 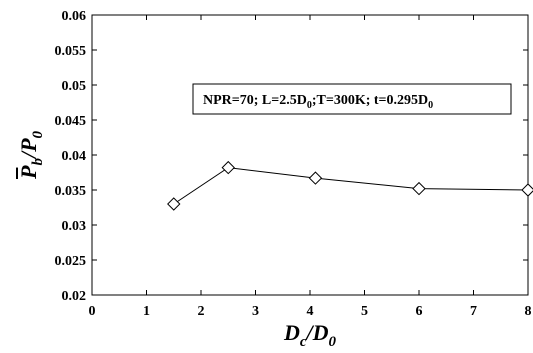 What do you see at coordinates (71, 261) in the screenshot?
I see `y-tick-label: 0.025` at bounding box center [71, 261].